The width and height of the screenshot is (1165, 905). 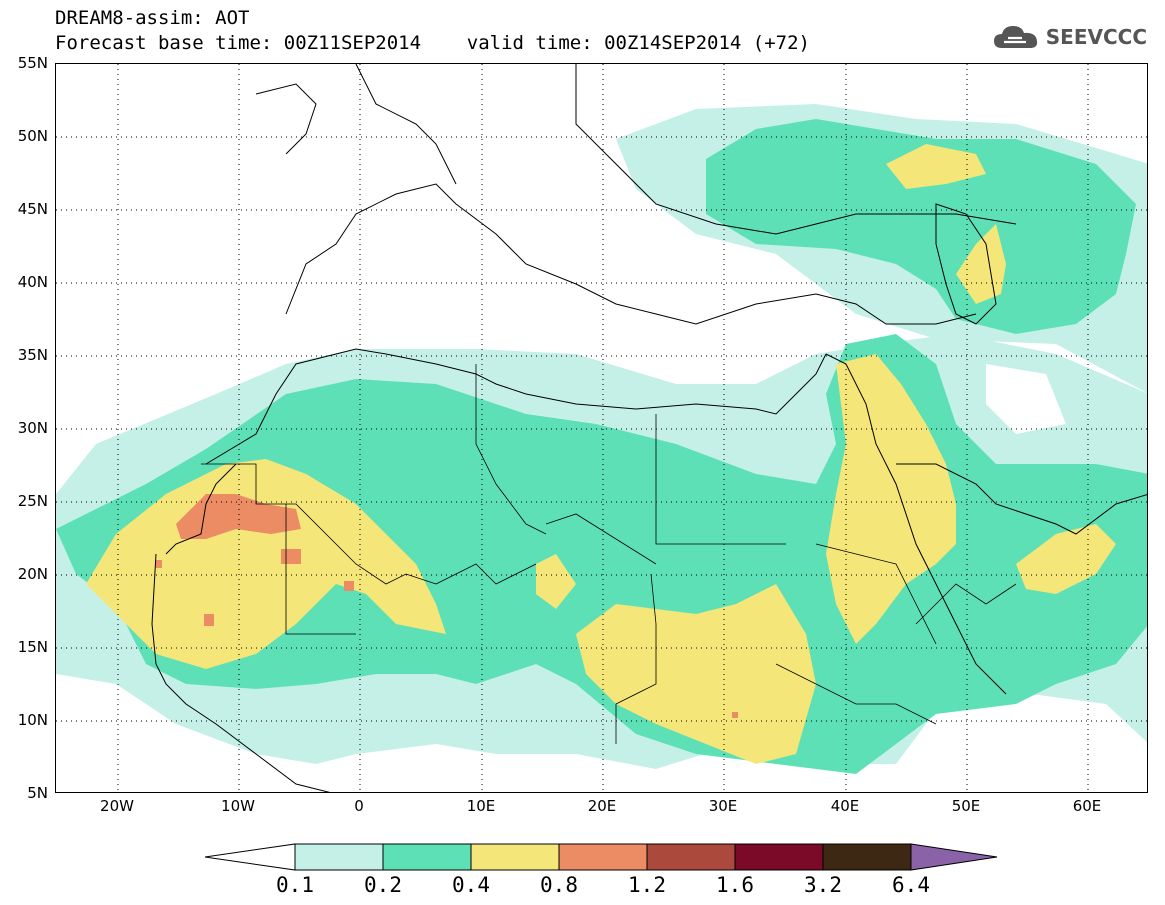 What do you see at coordinates (471, 885) in the screenshot?
I see `colorbar-label: 0.4` at bounding box center [471, 885].